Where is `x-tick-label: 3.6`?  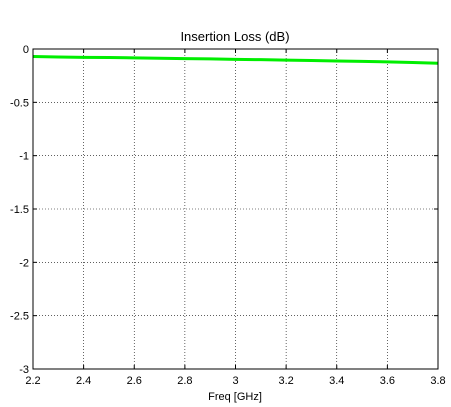
x-tick-label: 3.6 is located at coordinates (387, 381).